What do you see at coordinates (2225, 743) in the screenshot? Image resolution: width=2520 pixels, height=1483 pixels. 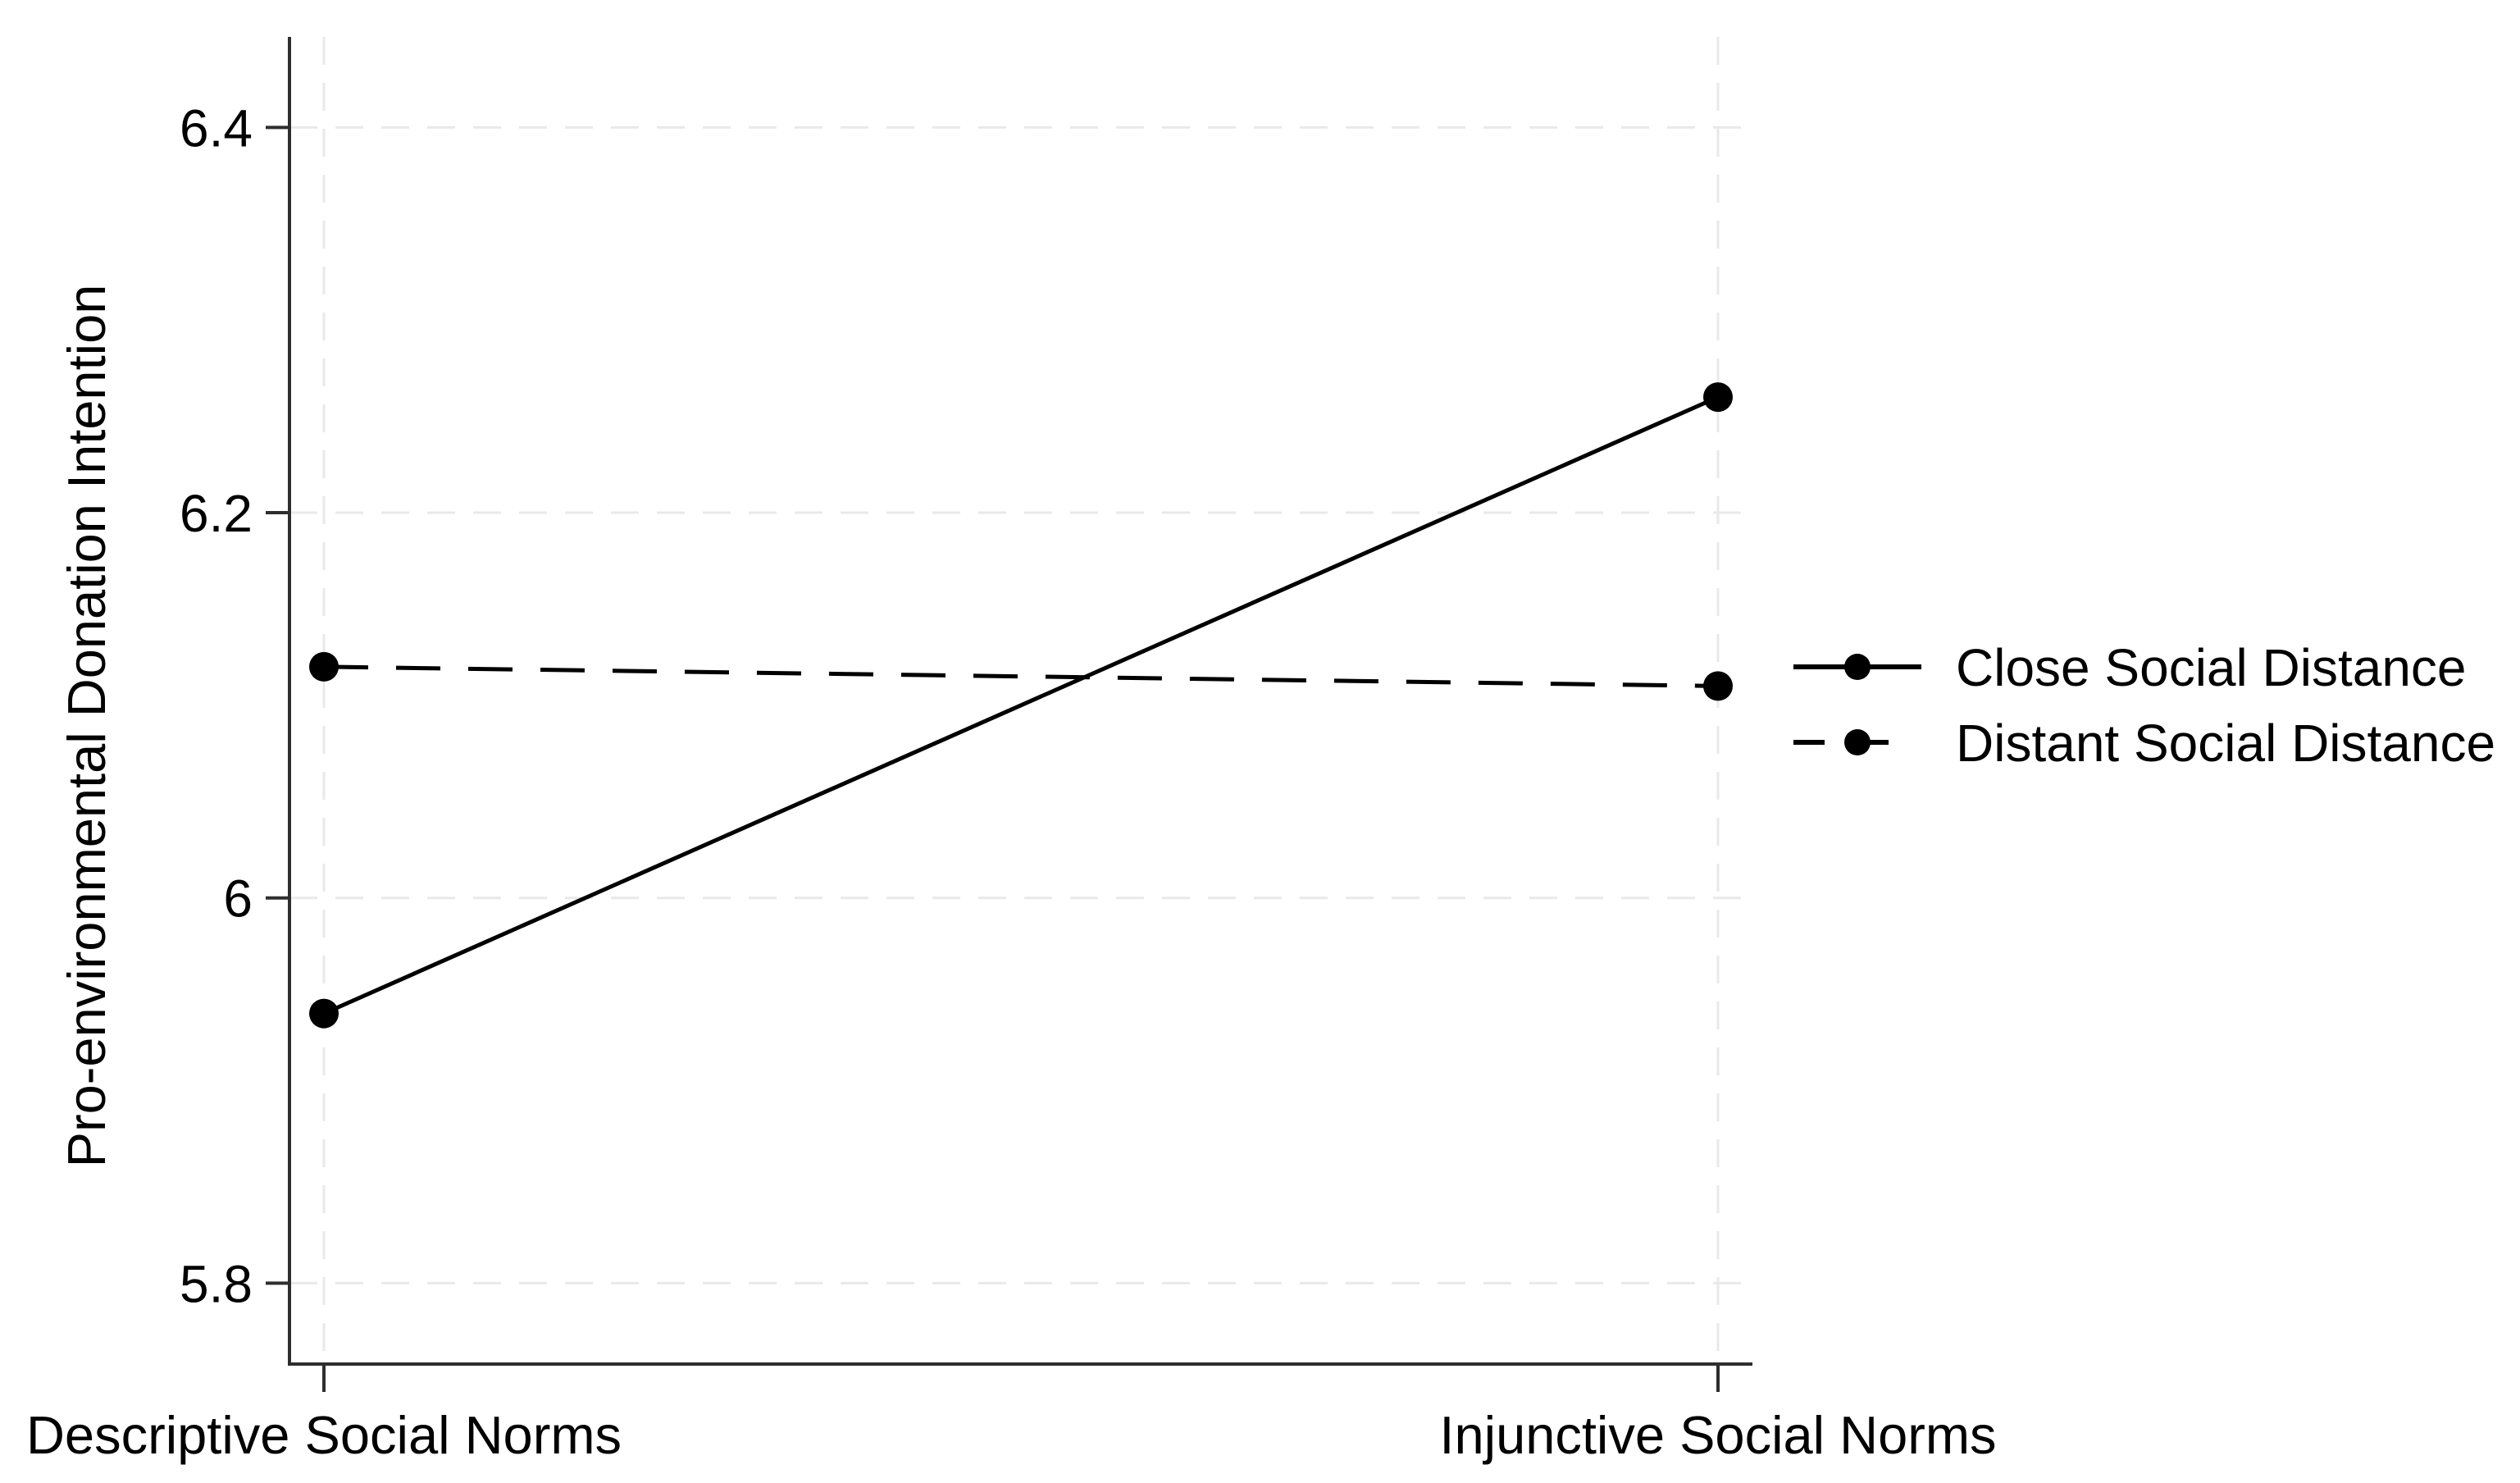 I see `legend-label-1: Distant Social Distance` at bounding box center [2225, 743].